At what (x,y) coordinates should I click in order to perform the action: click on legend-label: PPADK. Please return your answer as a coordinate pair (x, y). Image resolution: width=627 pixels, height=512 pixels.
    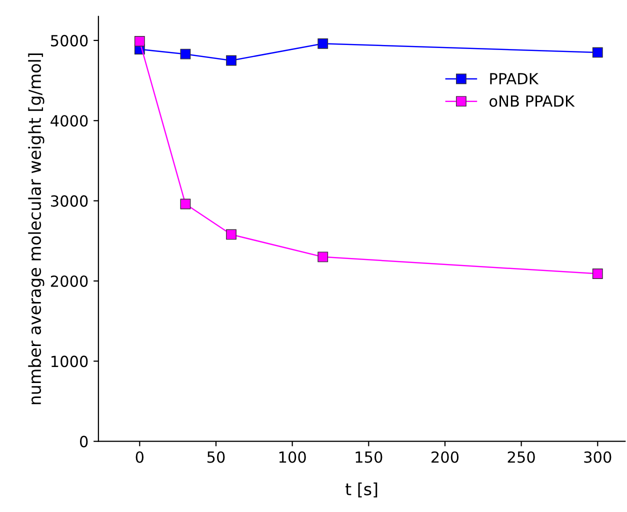
    Looking at the image, I should click on (514, 78).